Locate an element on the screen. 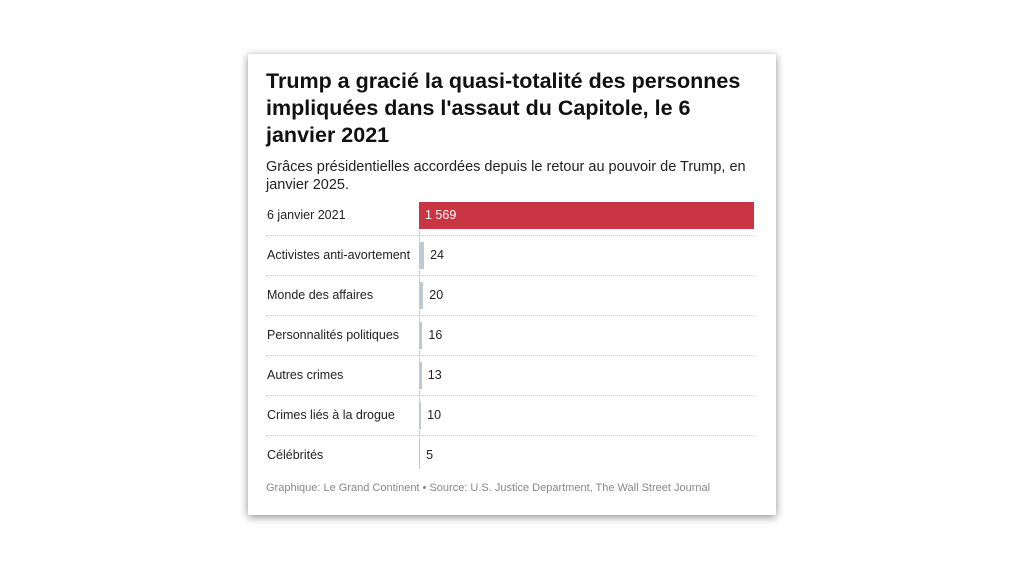  bar-row: Personnalités politiques 16 is located at coordinates (510, 333).